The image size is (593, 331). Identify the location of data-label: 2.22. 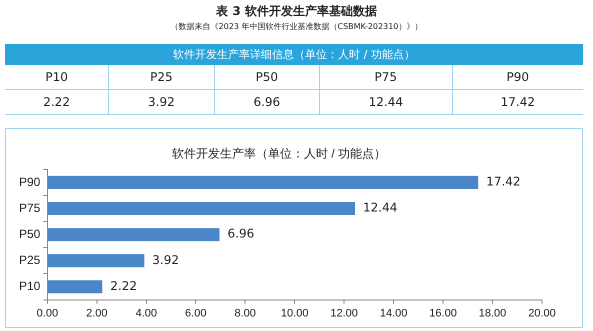
(123, 285).